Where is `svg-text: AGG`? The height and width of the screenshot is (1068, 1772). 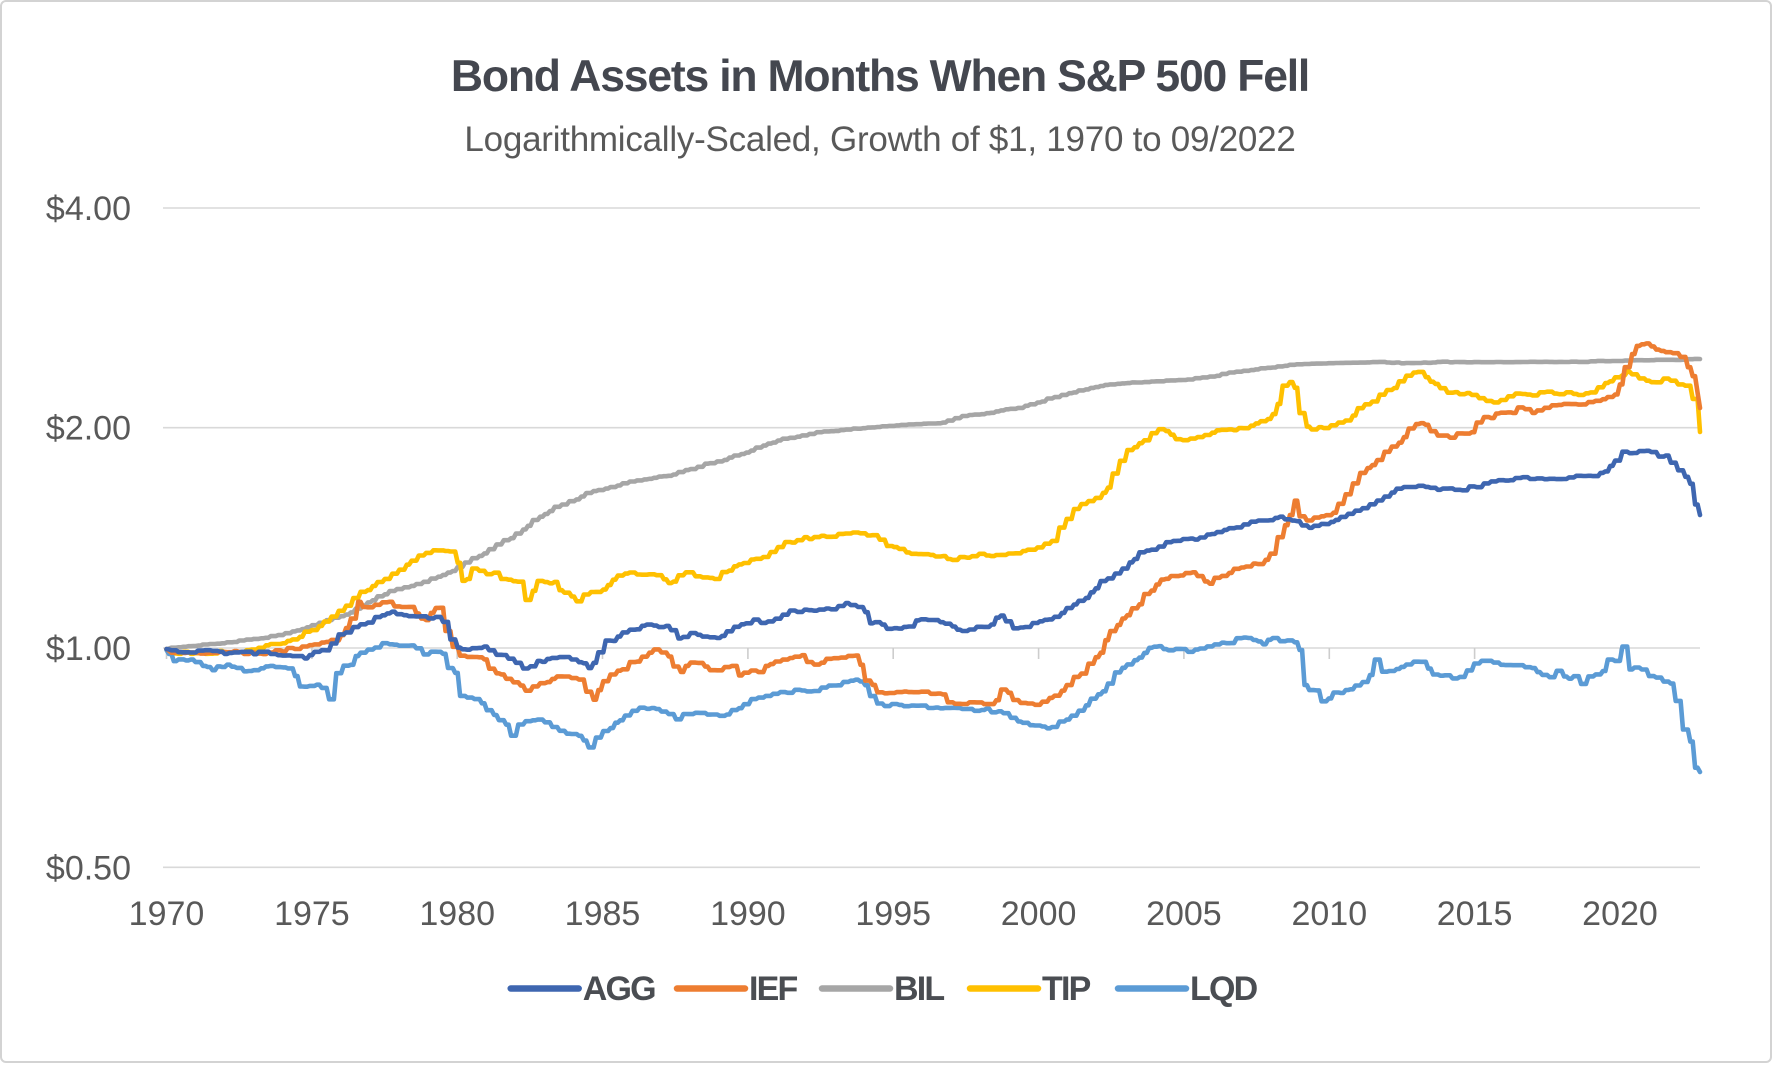
svg-text: AGG is located at coordinates (619, 989).